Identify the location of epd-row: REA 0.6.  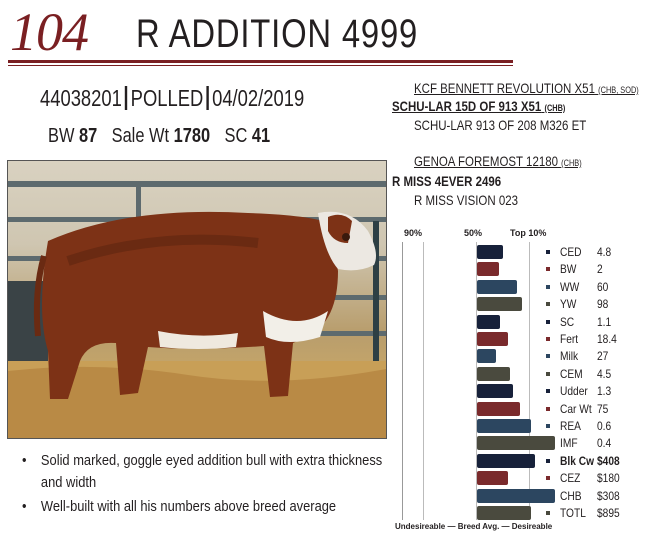
(519, 426).